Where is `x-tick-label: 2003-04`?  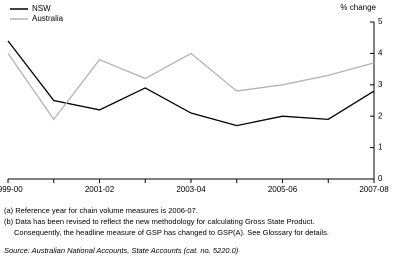 x-tick-label: 2003-04 is located at coordinates (191, 189).